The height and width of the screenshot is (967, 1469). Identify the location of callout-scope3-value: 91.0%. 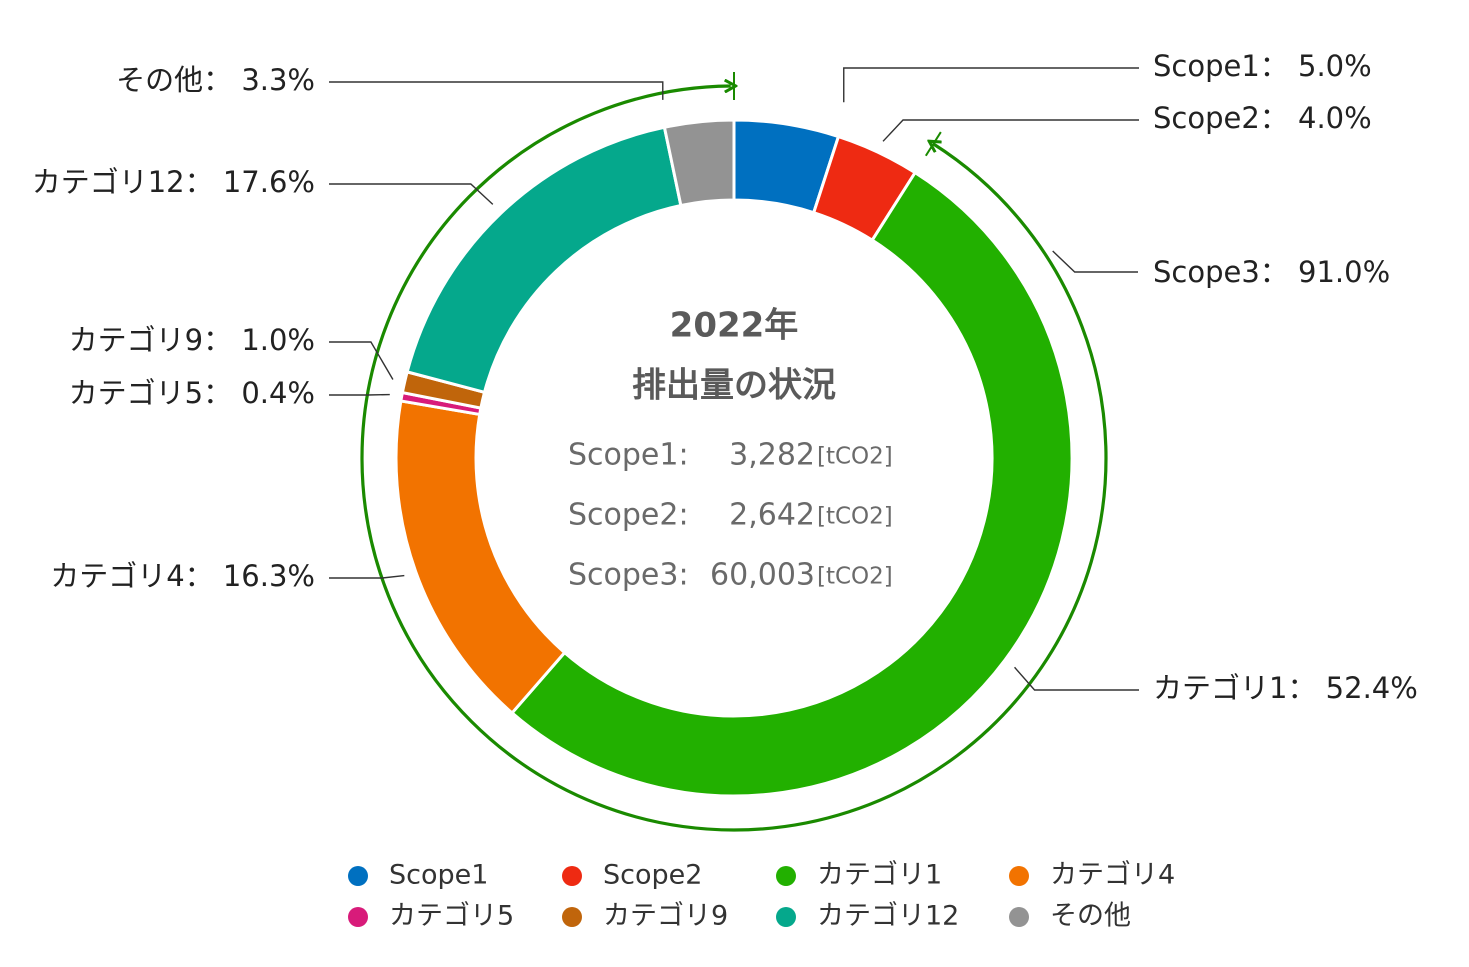
(1344, 272).